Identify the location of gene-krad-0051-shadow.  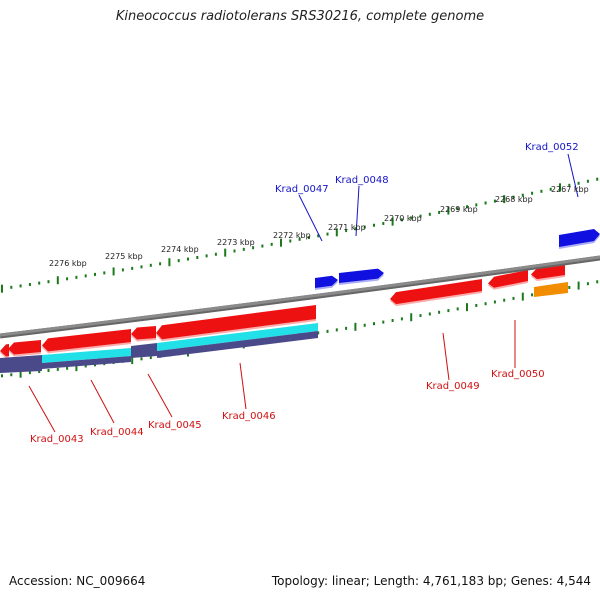
(548, 274).